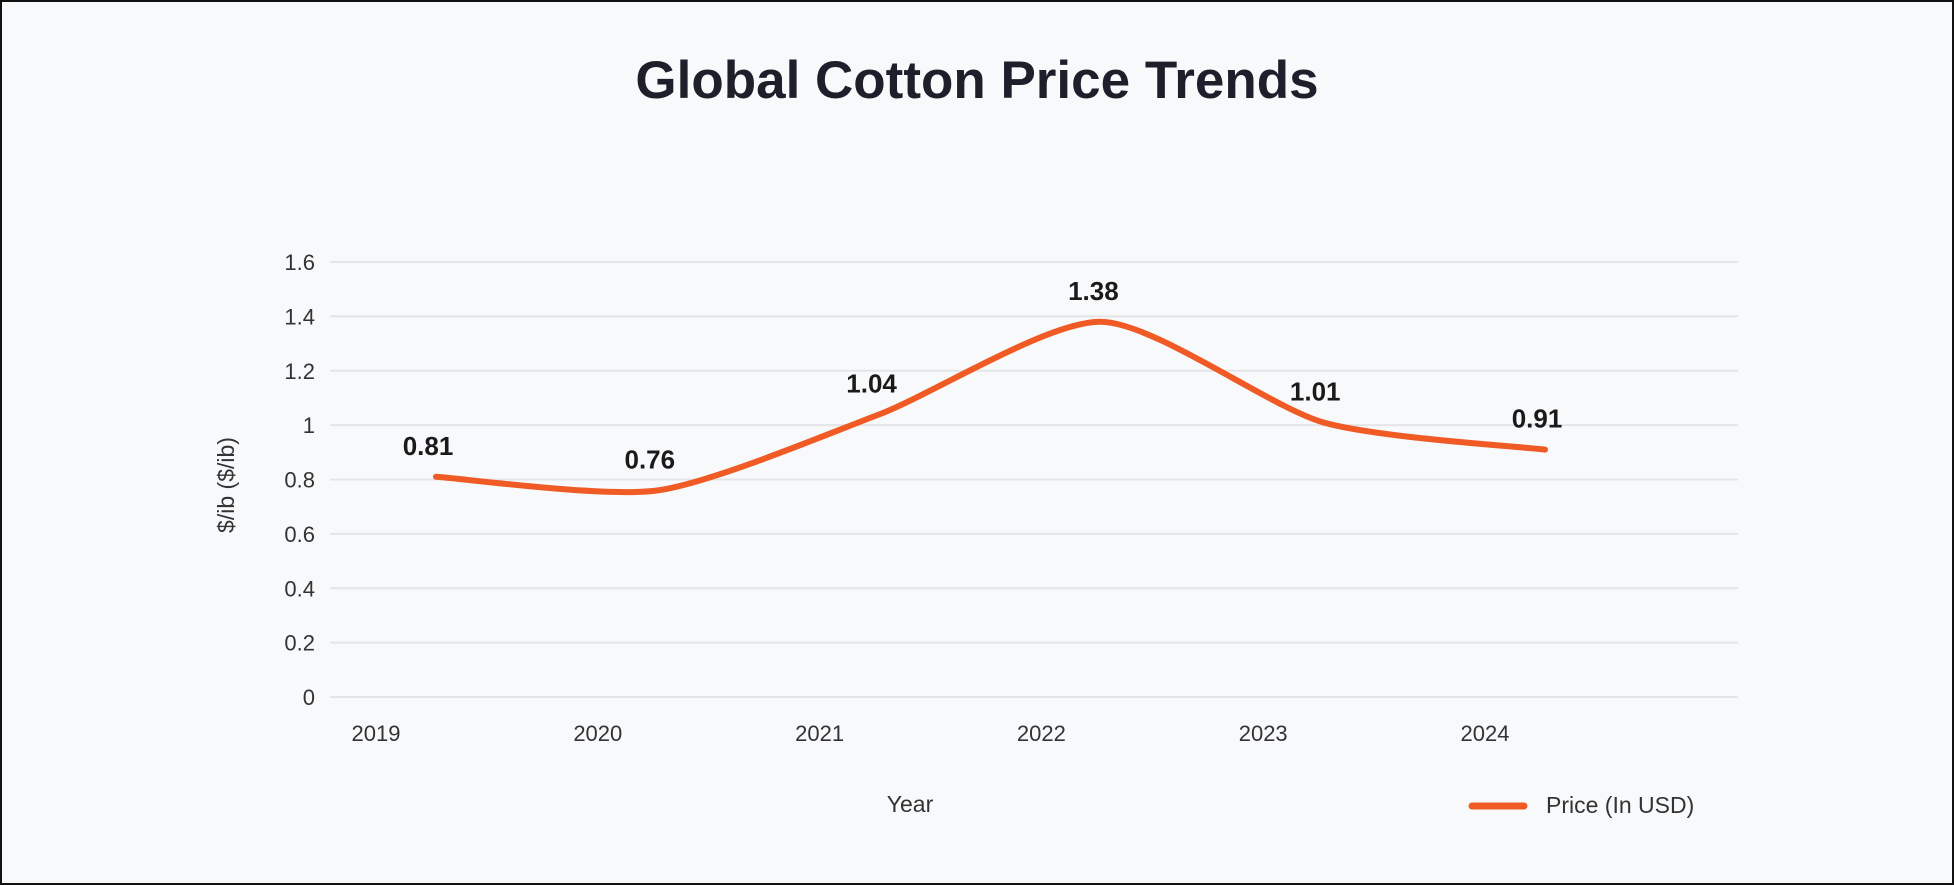  Describe the element at coordinates (376, 733) in the screenshot. I see `x-tick-label: 2019` at that location.